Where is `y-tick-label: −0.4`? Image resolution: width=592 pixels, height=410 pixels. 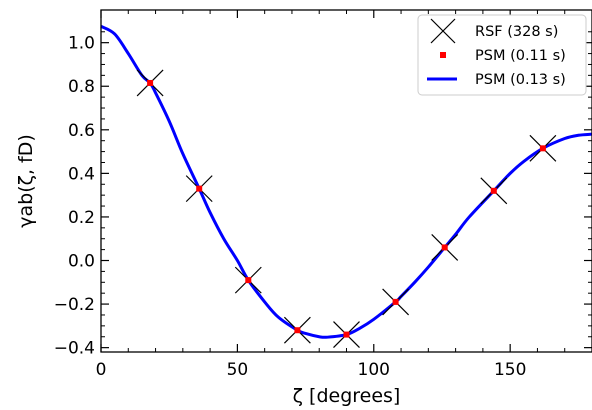 y-tick-label: −0.4 is located at coordinates (74, 349).